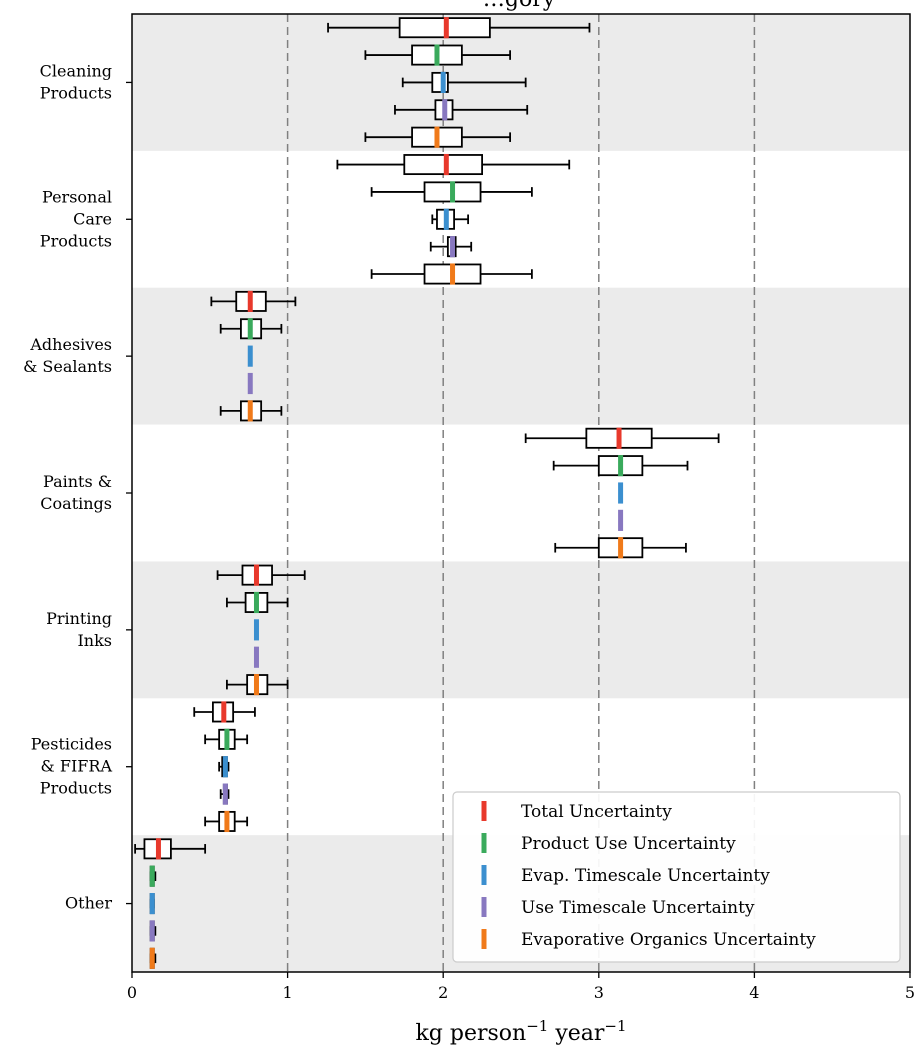 This screenshot has width=919, height=1051. Describe the element at coordinates (521, 987) in the screenshot. I see `x-axis-ticks: 0 1 2 3 4 5` at that location.